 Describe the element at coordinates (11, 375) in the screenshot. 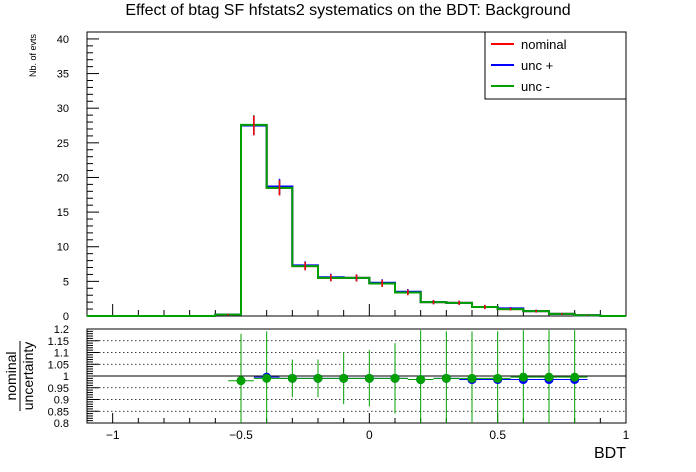

I see `ratio-y-numerator: nominal` at that location.